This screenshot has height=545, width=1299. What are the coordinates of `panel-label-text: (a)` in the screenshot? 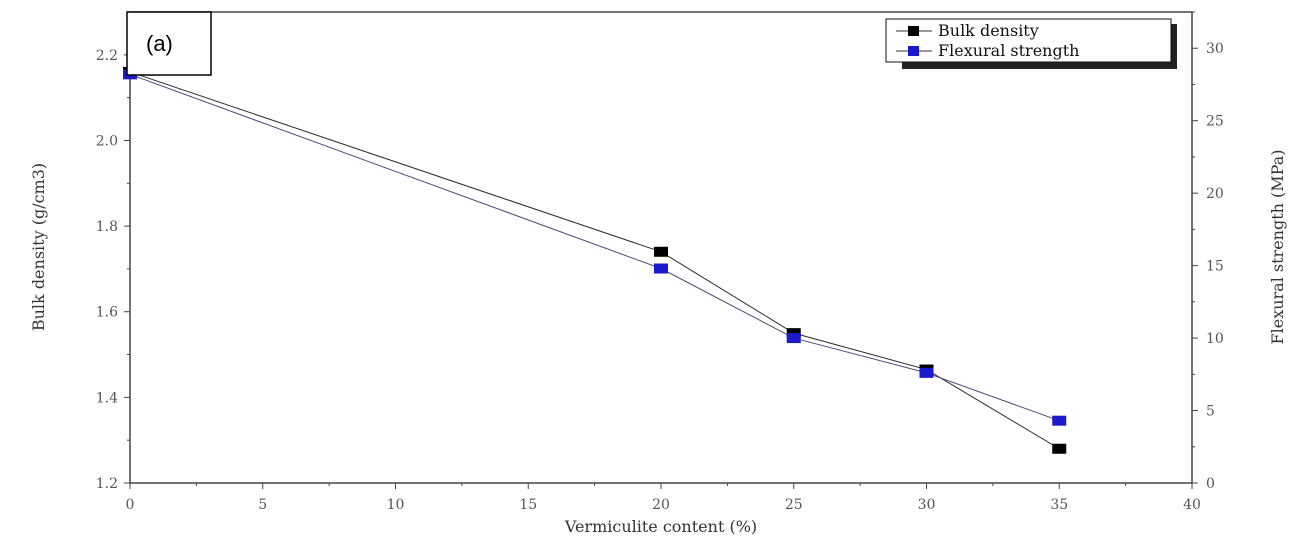 It's located at (159, 43).